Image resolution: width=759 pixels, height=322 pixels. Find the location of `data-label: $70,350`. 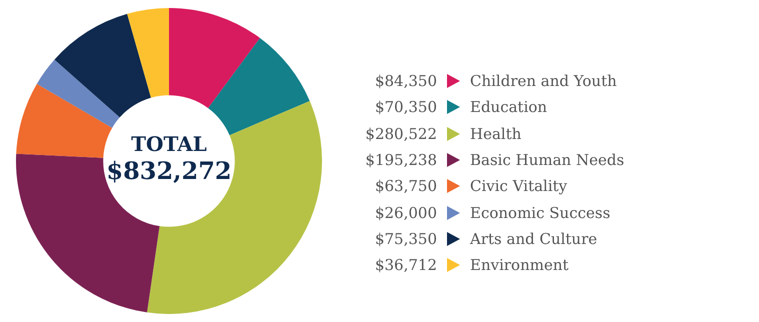

data-label: $70,350 is located at coordinates (405, 107).